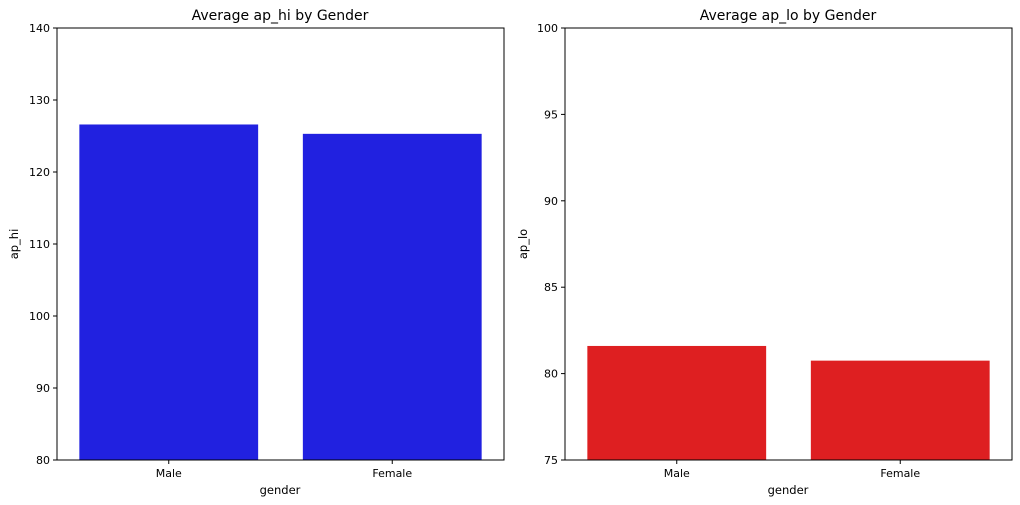 This screenshot has width=1020, height=505. Describe the element at coordinates (280, 16) in the screenshot. I see `chart-title: Average ap_hi by Gender` at that location.